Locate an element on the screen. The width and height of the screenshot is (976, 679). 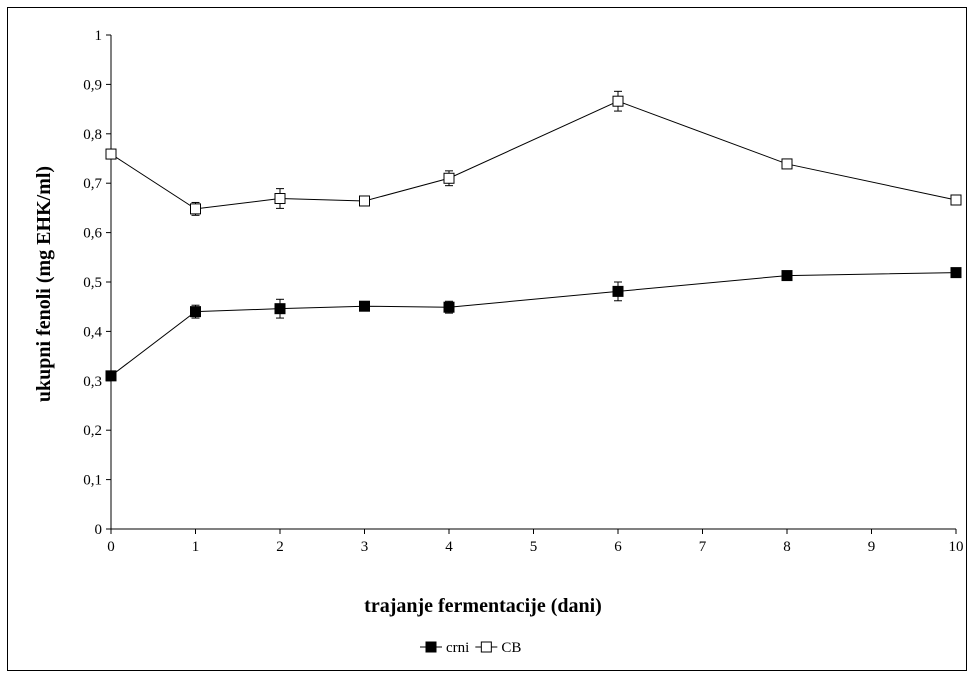
x-ticks: 0 1 2 3 4 5 6 7 8 9 10 is located at coordinates (535, 542).